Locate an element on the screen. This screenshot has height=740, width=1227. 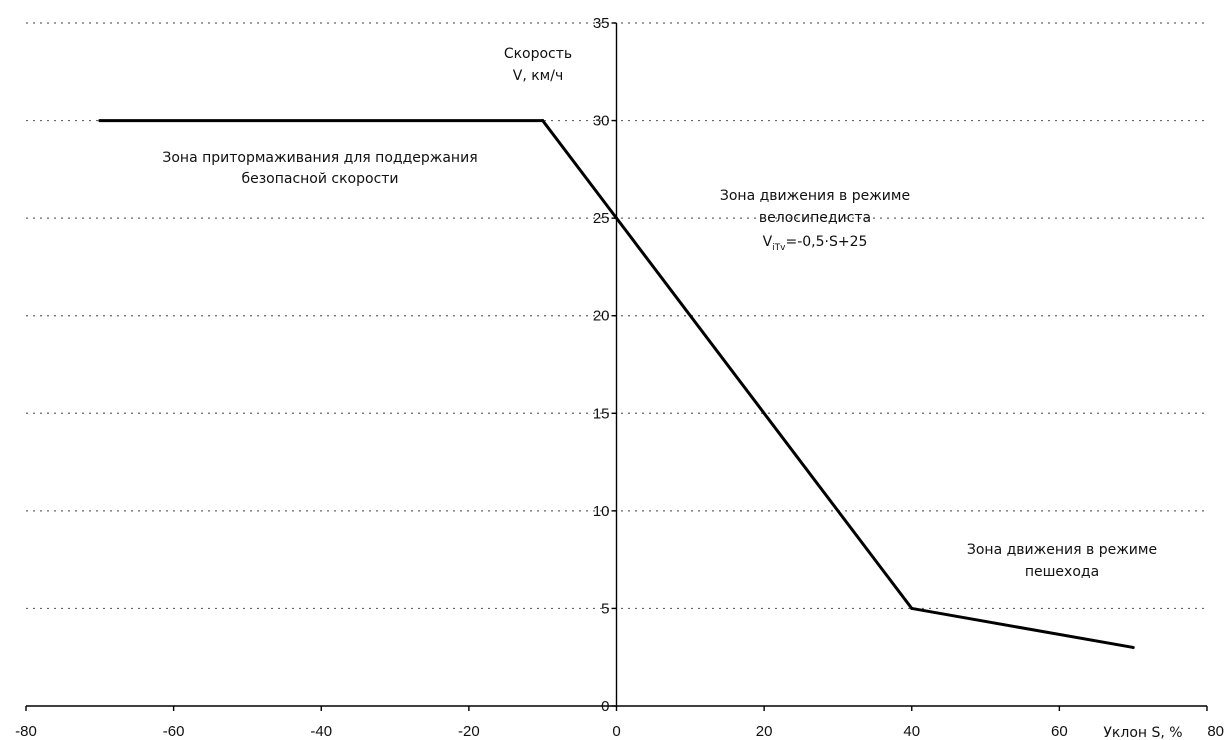
x-tick-label--20: -20 is located at coordinates (469, 731).